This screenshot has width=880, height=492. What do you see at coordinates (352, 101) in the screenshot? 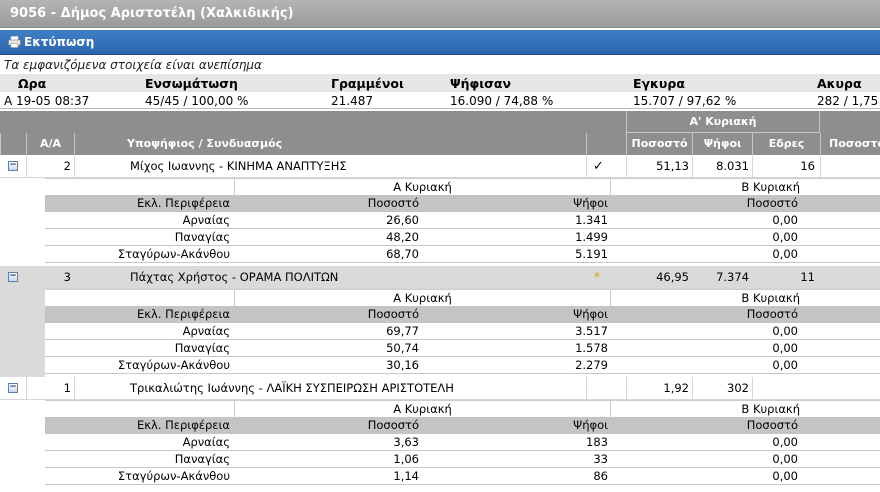
I see `value-registered: 21.487` at bounding box center [352, 101].